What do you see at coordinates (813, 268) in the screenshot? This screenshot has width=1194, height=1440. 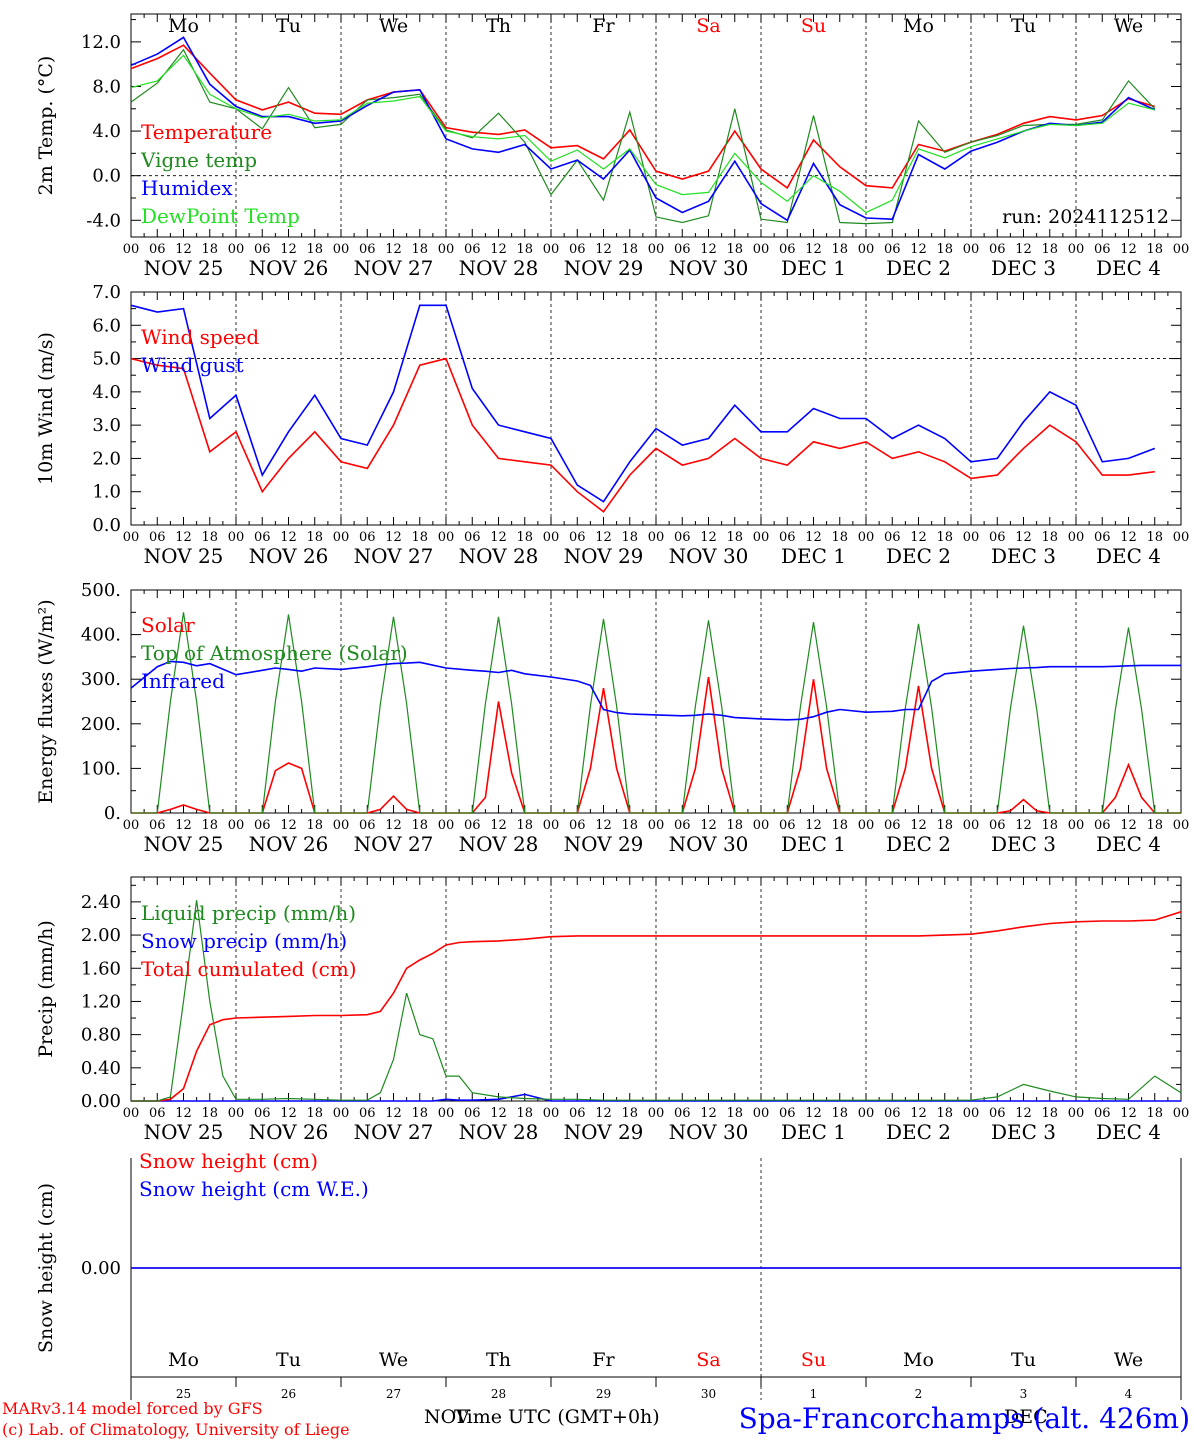 I see `date-label: DEC 1` at bounding box center [813, 268].